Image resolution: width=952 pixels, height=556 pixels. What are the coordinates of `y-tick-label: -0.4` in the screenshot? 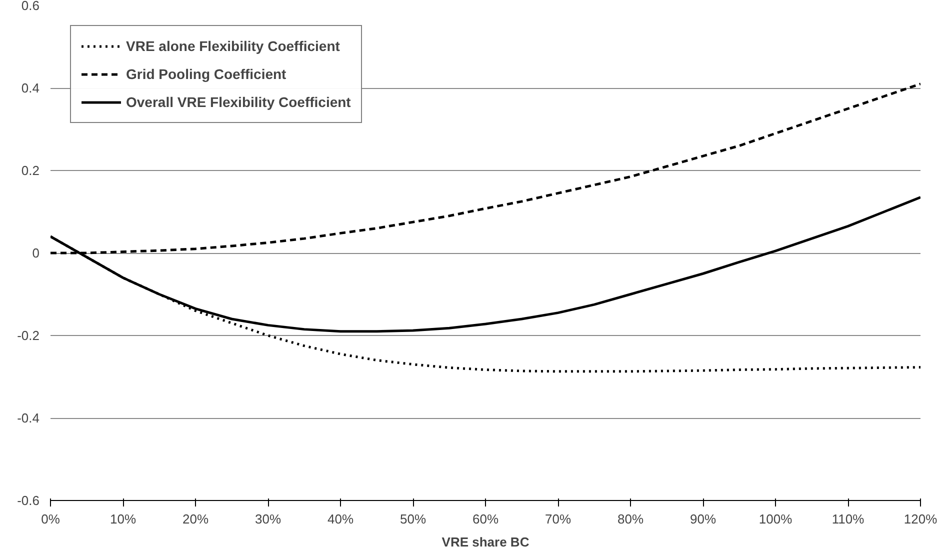 It's located at (28, 418).